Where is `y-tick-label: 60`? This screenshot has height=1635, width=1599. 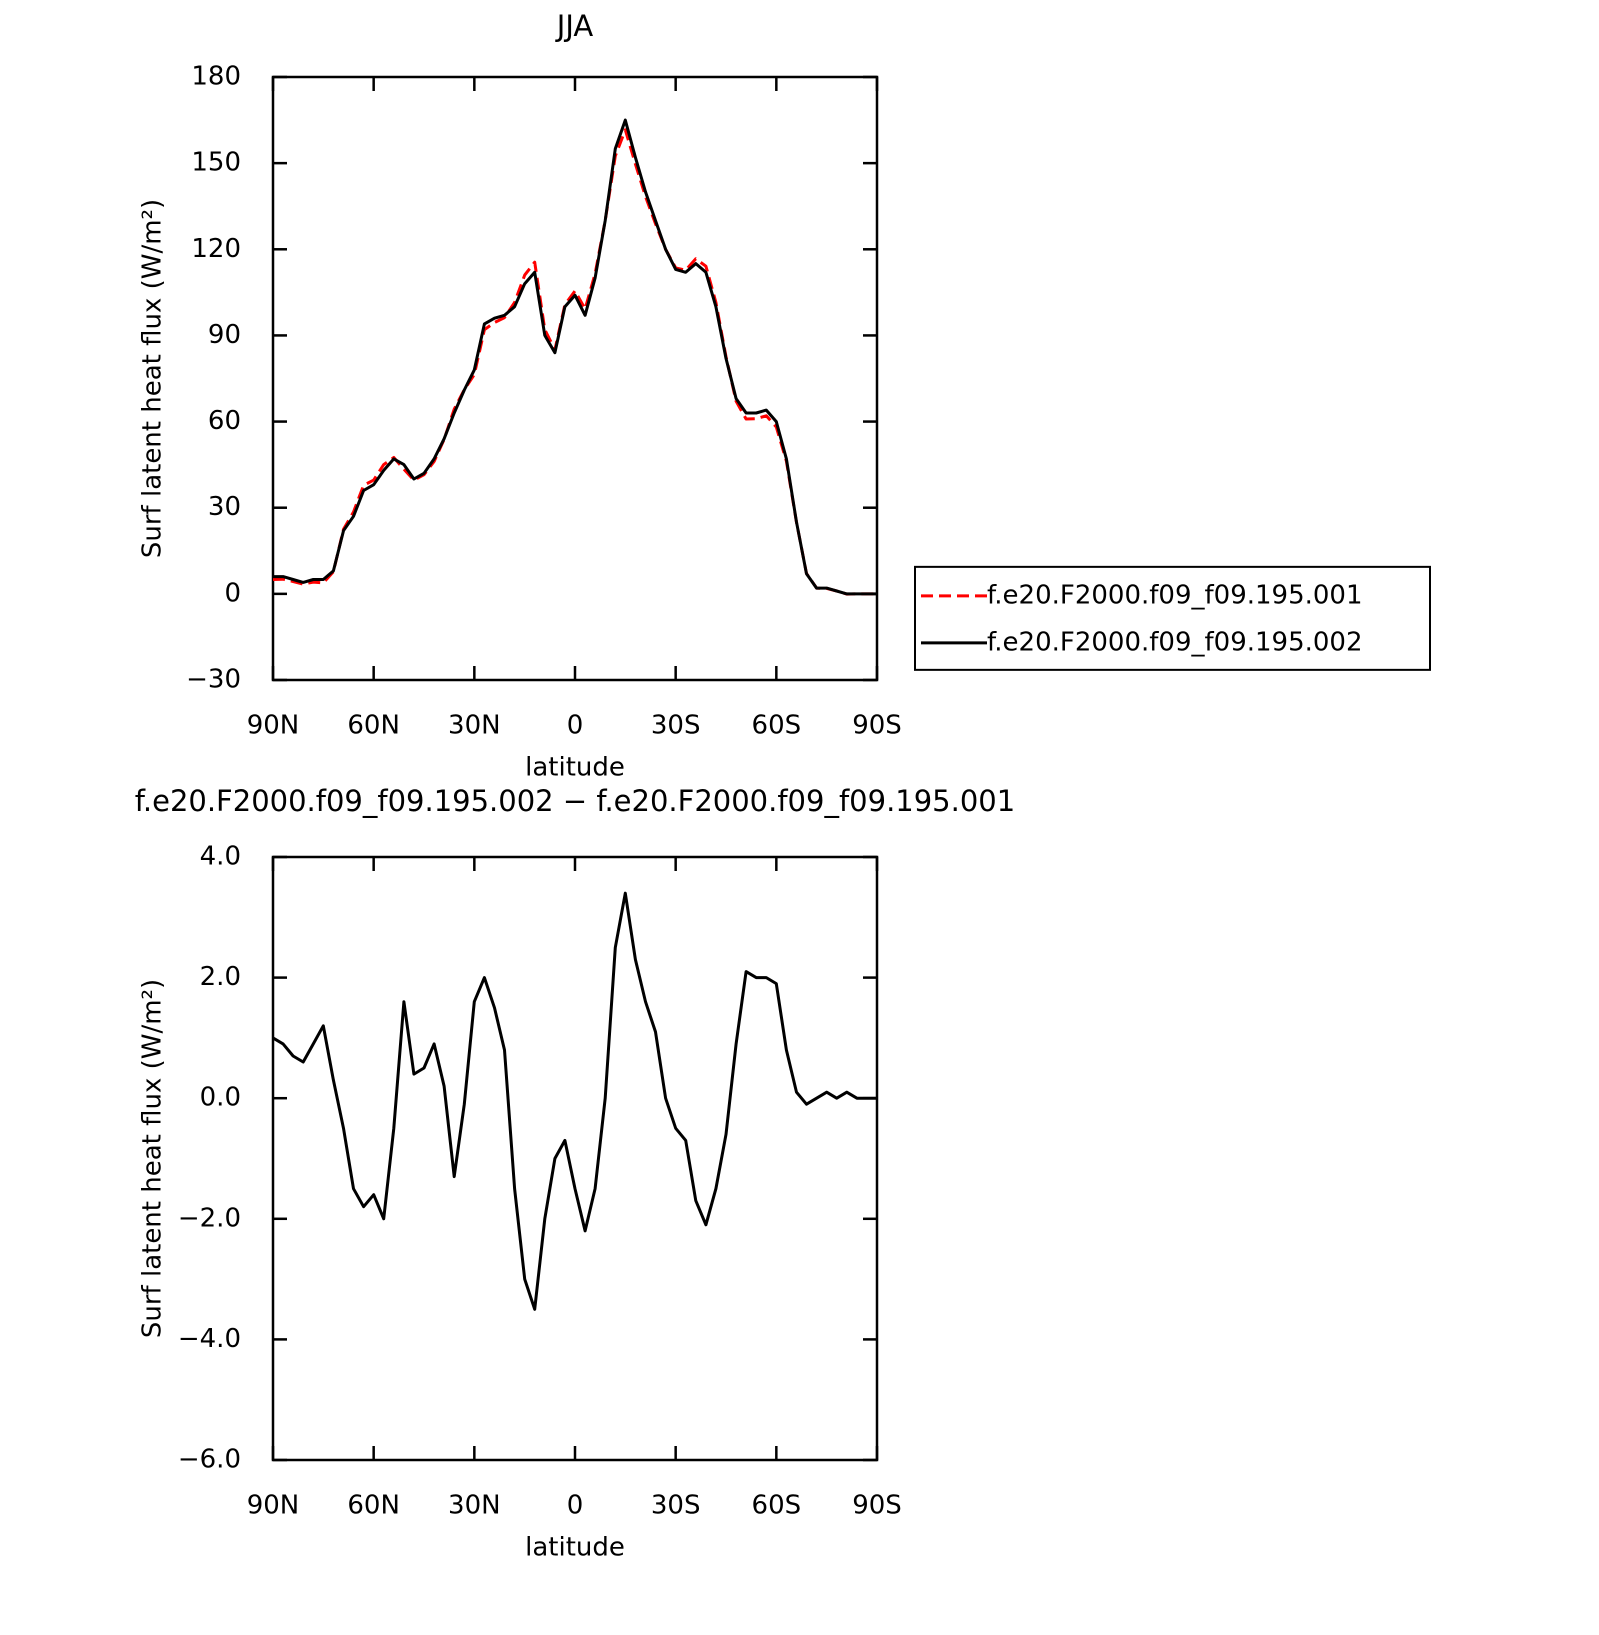
y-tick-label: 60 is located at coordinates (224, 421).